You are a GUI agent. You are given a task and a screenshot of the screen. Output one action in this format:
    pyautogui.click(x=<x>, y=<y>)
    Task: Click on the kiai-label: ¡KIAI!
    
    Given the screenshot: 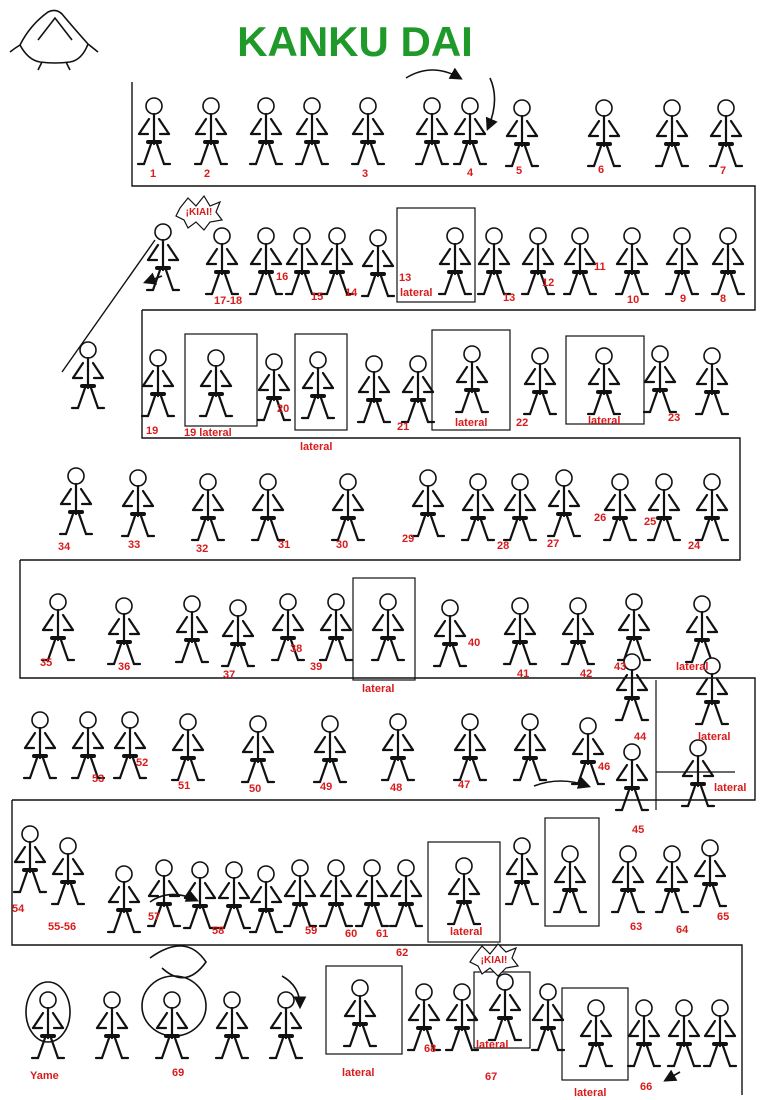 What is the action you would take?
    pyautogui.click(x=199, y=212)
    